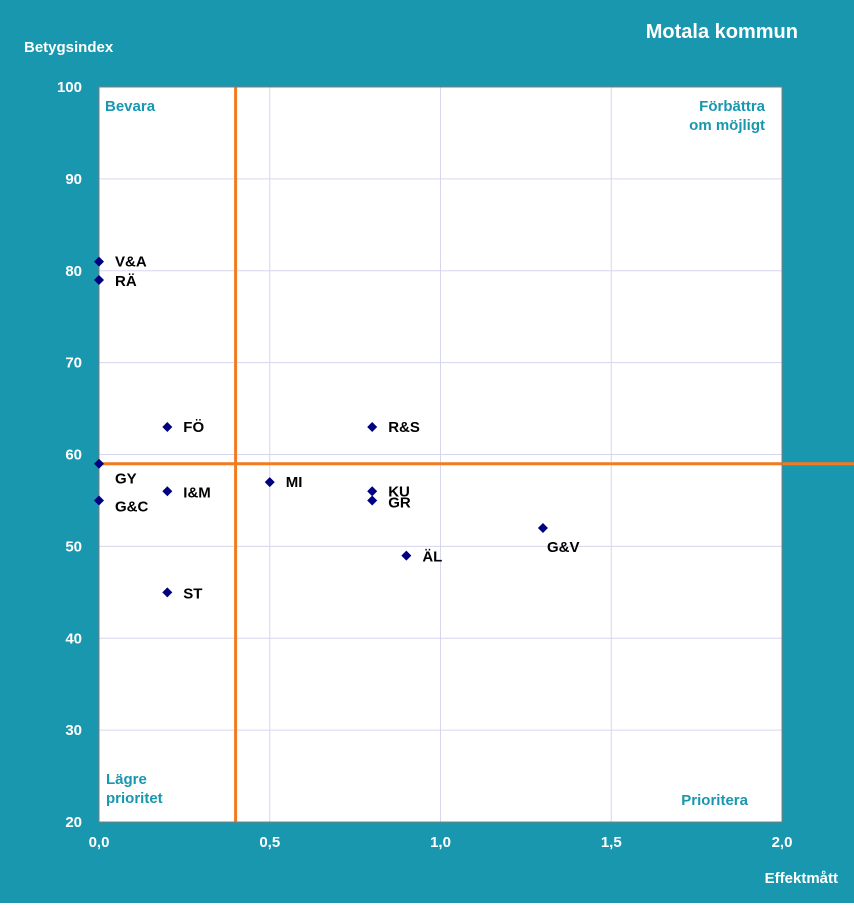 The width and height of the screenshot is (854, 908). Describe the element at coordinates (99, 842) in the screenshot. I see `x-tick-label: 0,0` at that location.